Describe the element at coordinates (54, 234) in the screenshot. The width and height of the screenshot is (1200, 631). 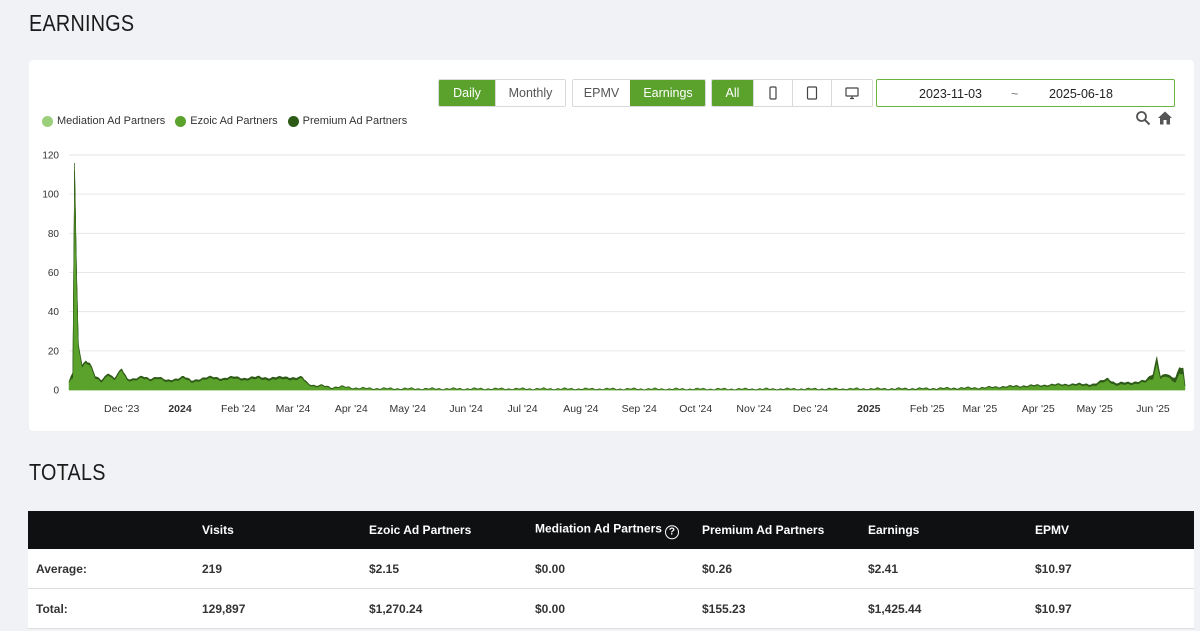
I see `y-tick-label: 80` at that location.